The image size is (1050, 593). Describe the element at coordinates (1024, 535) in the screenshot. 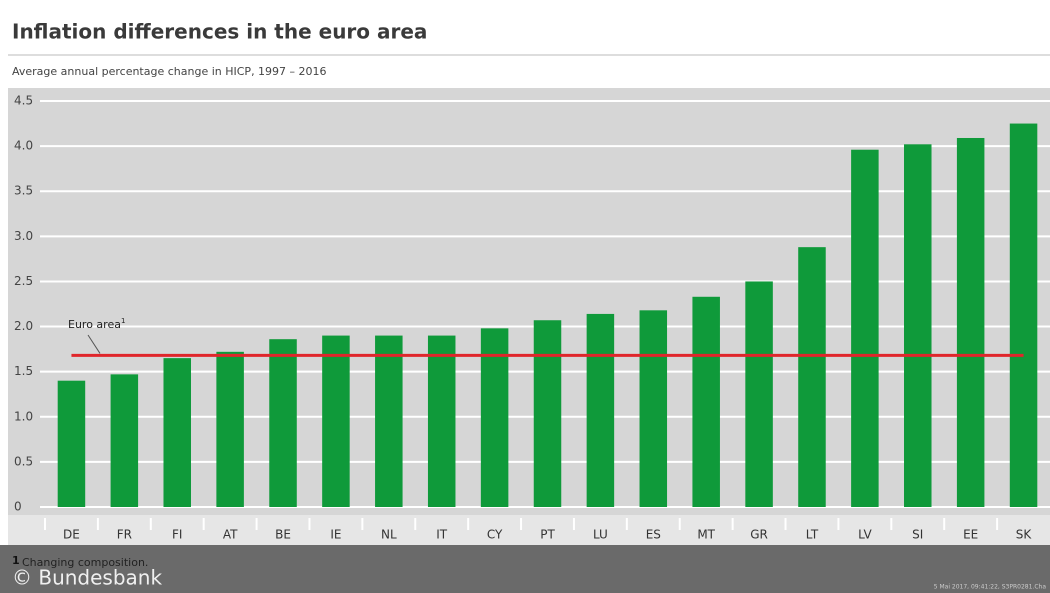

I see `x-tick-label: SK` at that location.